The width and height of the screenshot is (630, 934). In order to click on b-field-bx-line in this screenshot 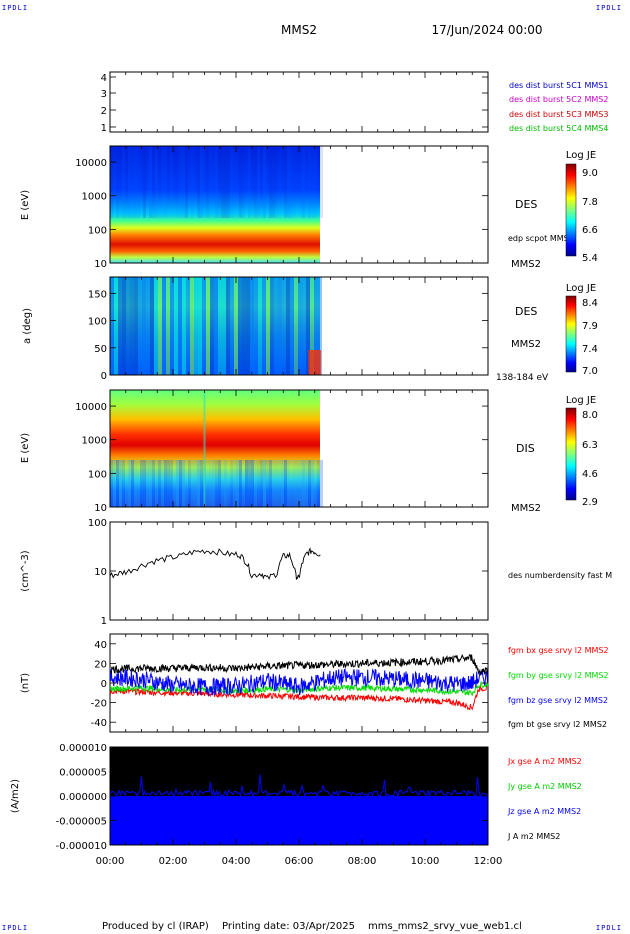, I will do `click(299, 697)`.